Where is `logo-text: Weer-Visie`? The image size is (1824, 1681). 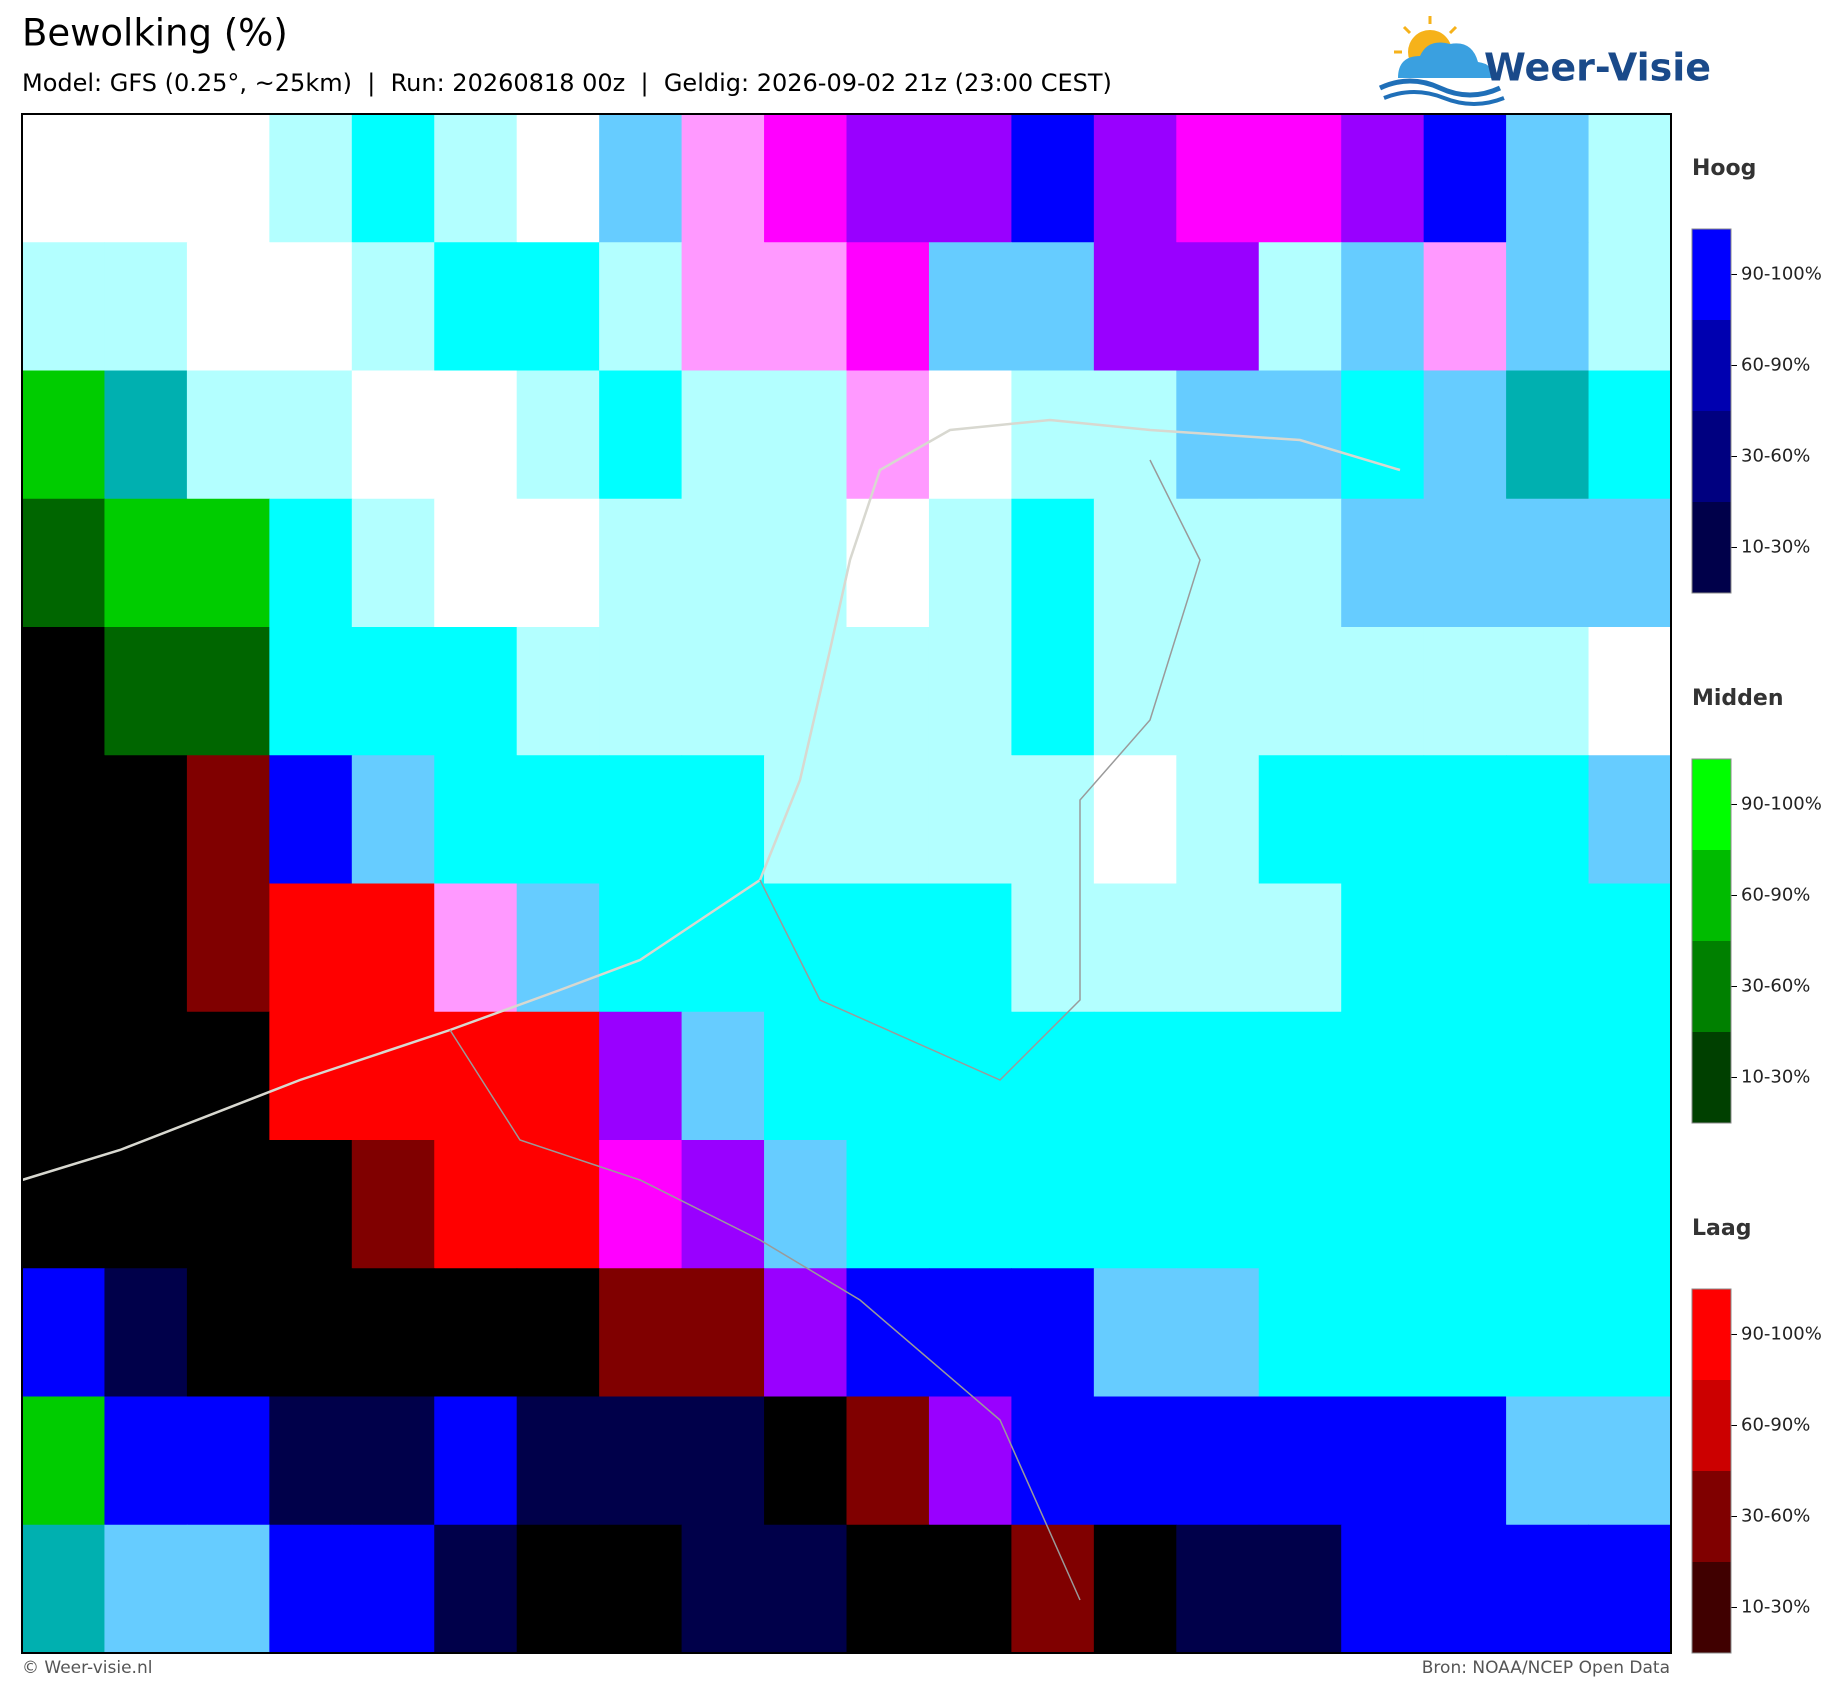 logo-text: Weer-Visie is located at coordinates (1597, 68).